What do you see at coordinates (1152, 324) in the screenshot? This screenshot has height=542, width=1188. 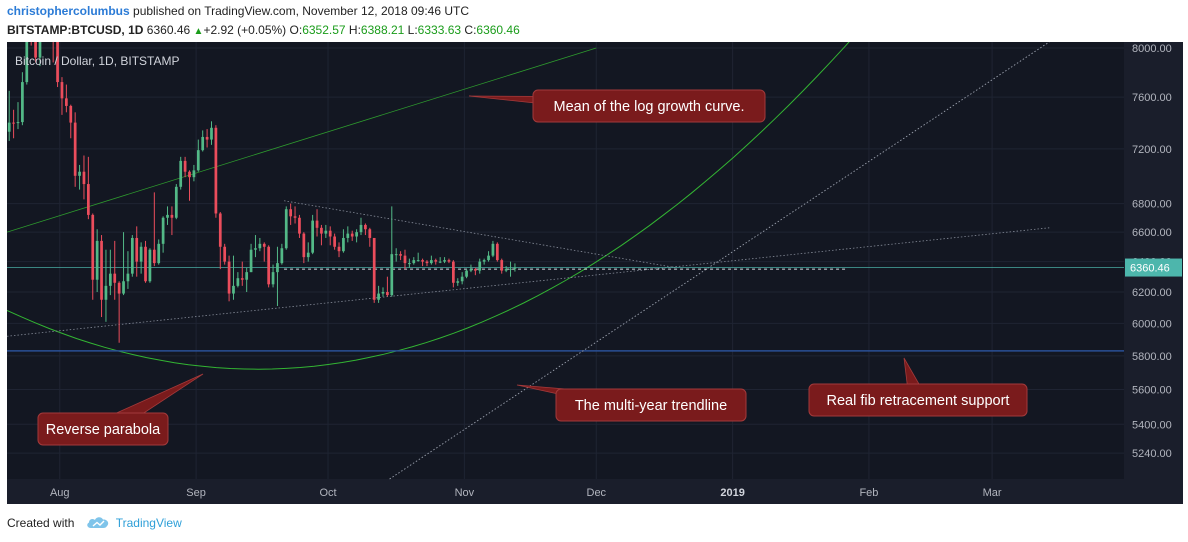 I see `price-axis-label: 6000.00` at bounding box center [1152, 324].